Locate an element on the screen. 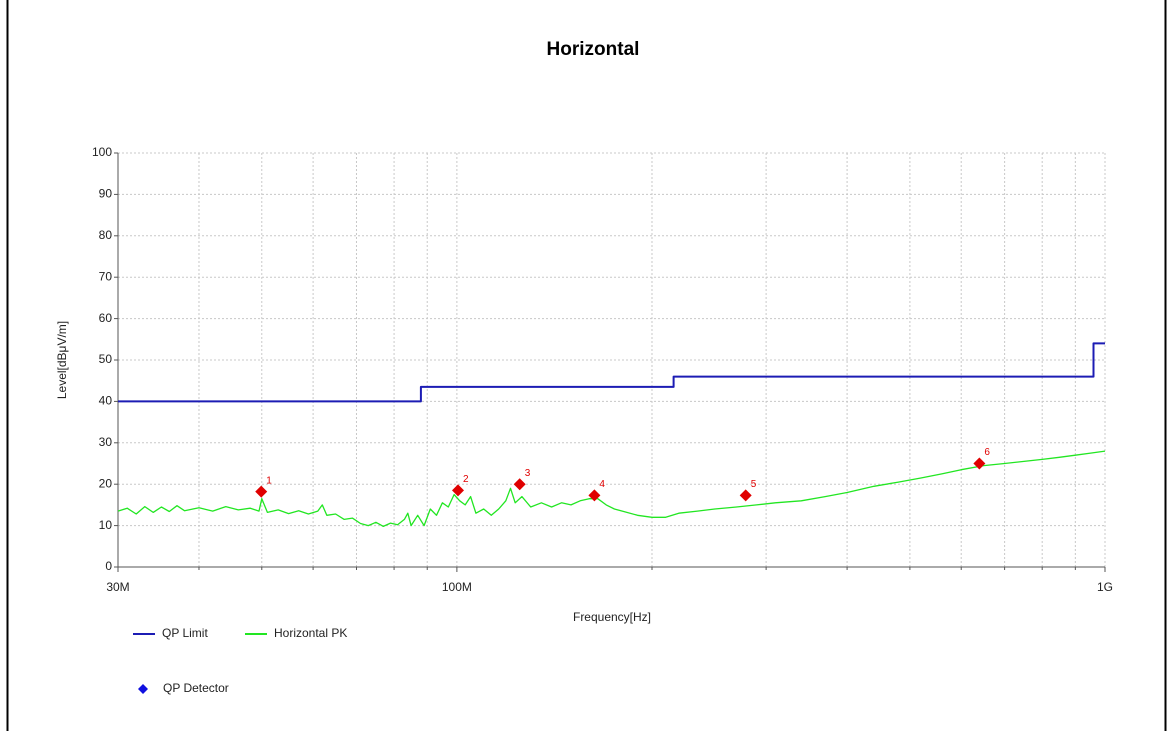 The width and height of the screenshot is (1173, 731). y-tick-label: 60 is located at coordinates (106, 318).